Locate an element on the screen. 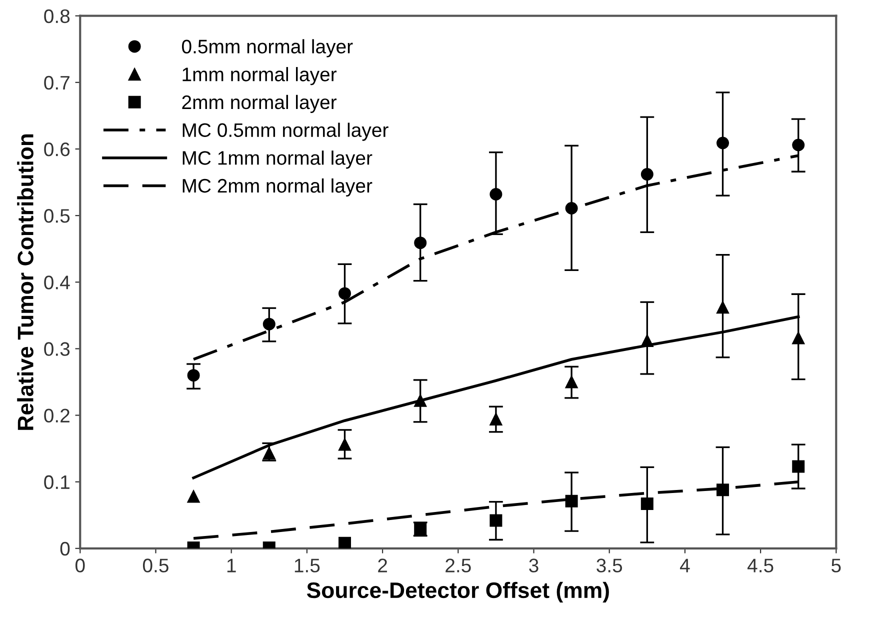 This screenshot has width=871, height=634. legend-label: 2mm normal layer is located at coordinates (259, 104).